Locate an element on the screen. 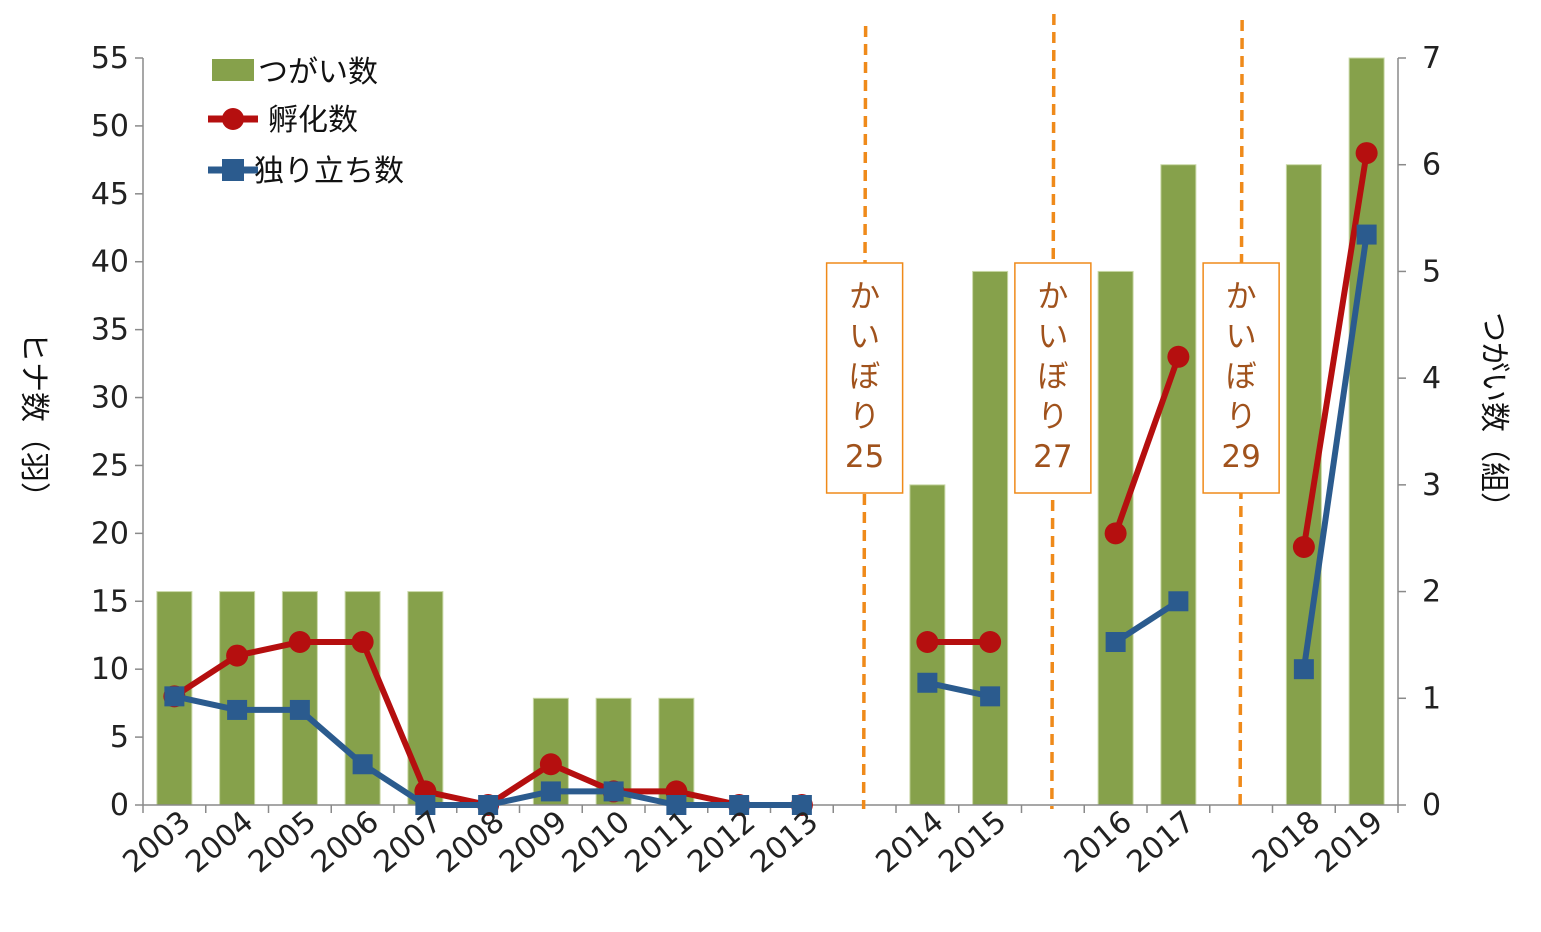 This screenshot has width=1541, height=932. y-left-tick-label: 55 is located at coordinates (110, 58).